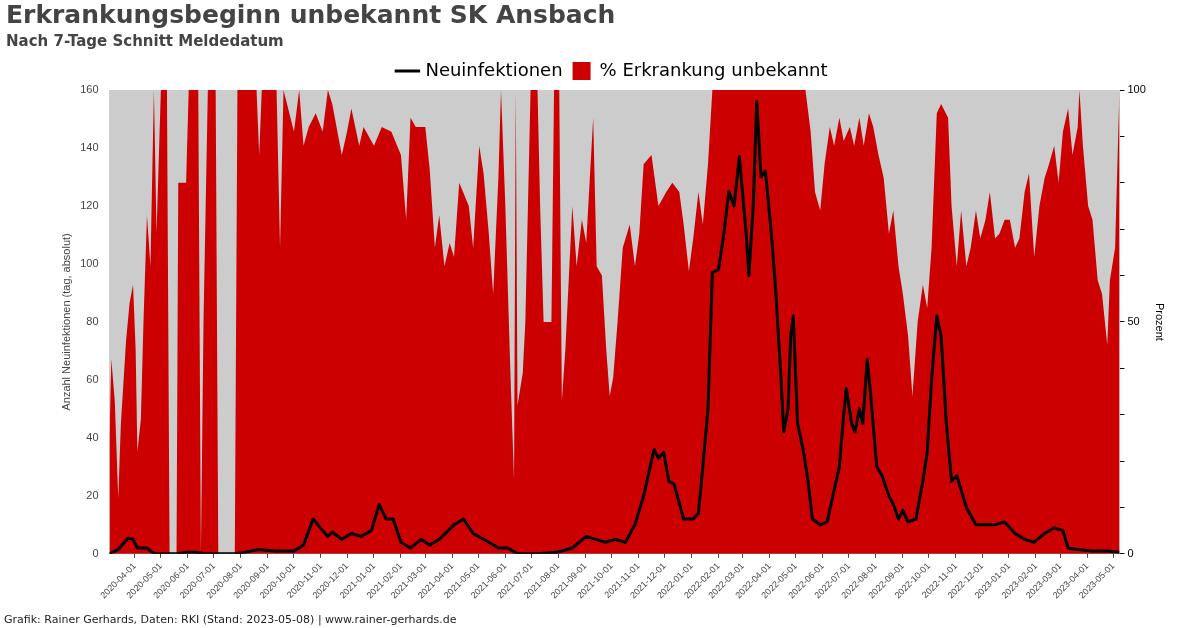 The height and width of the screenshot is (628, 1200). I want to click on text: Grafik: Rainer Gerhards, Daten: RKI (Stand: 2023-05-08) | www.rainer-gerhards.de, so click(230, 619).